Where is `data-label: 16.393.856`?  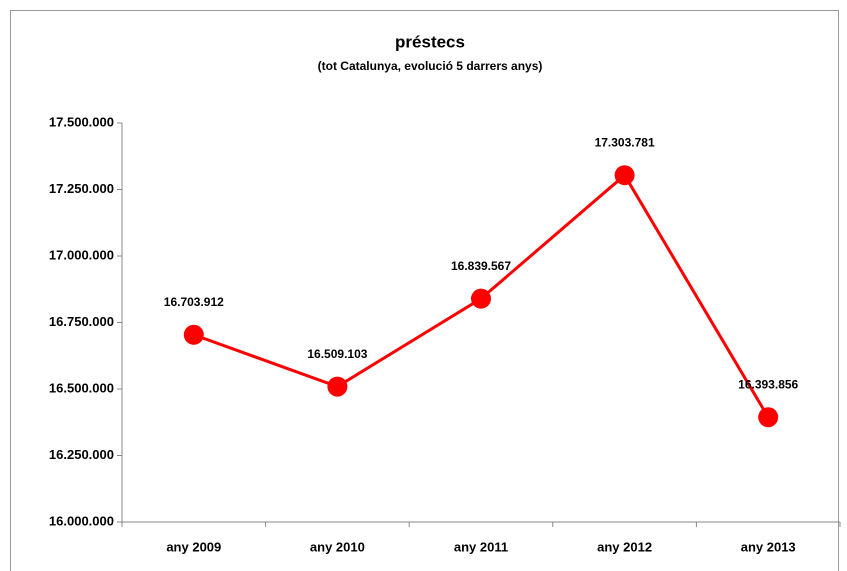
data-label: 16.393.856 is located at coordinates (768, 384).